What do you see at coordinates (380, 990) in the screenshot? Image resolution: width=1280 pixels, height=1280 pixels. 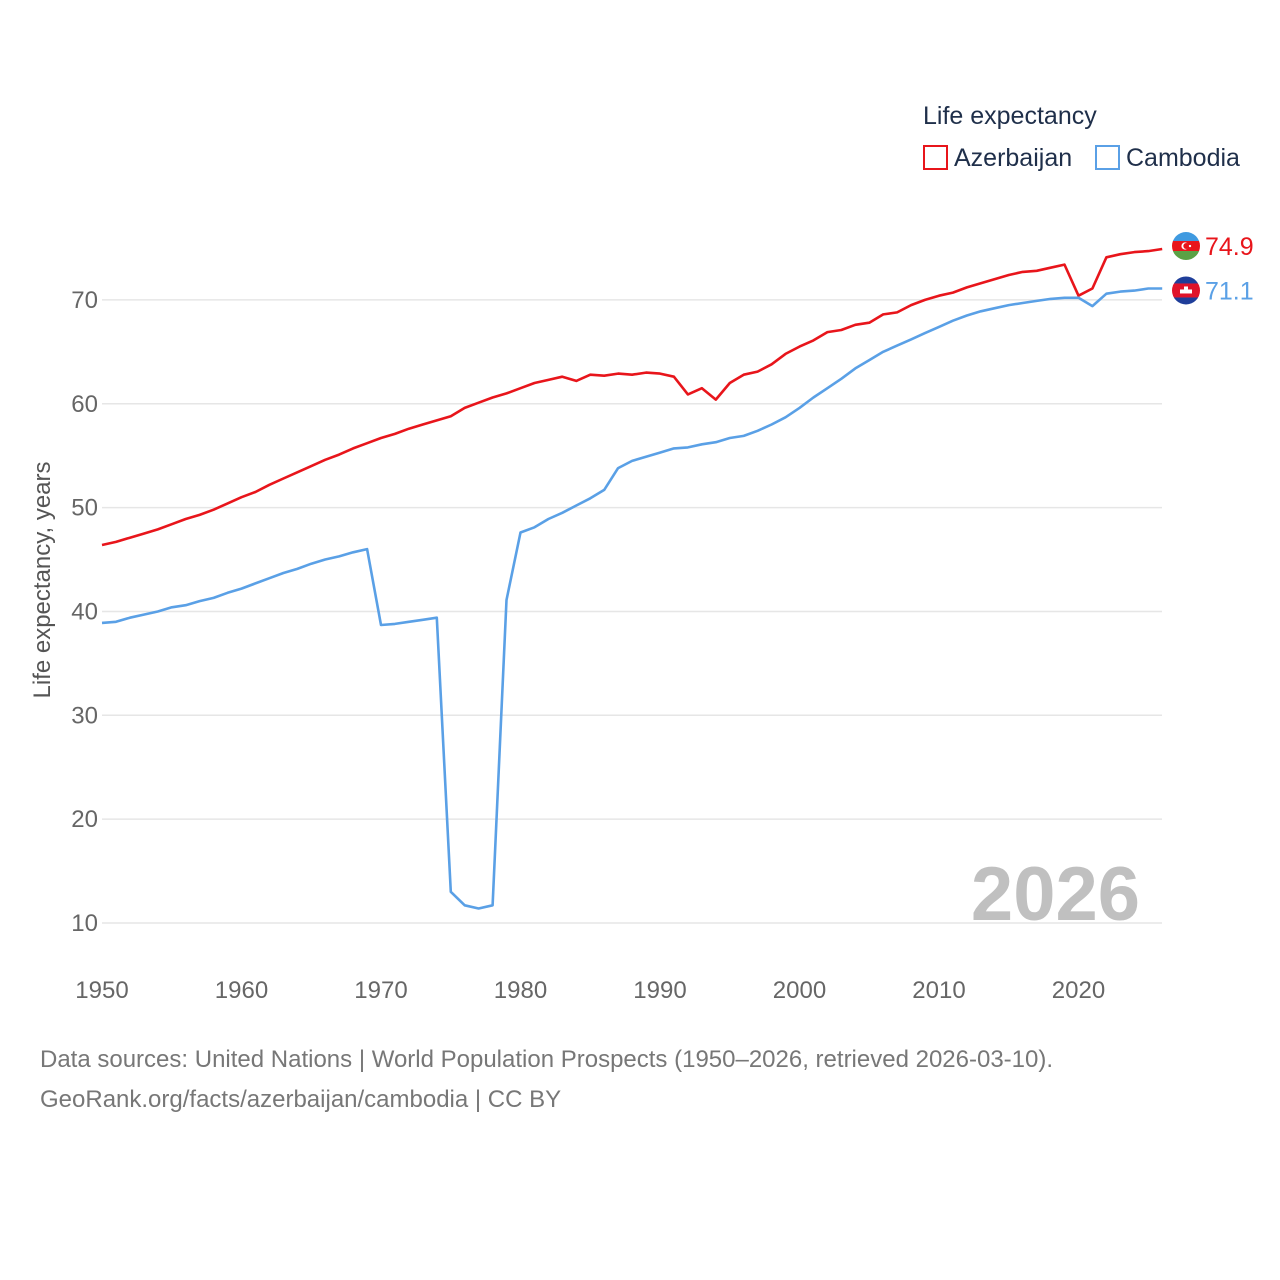 I see `x-tick-label: 1970` at bounding box center [380, 990].